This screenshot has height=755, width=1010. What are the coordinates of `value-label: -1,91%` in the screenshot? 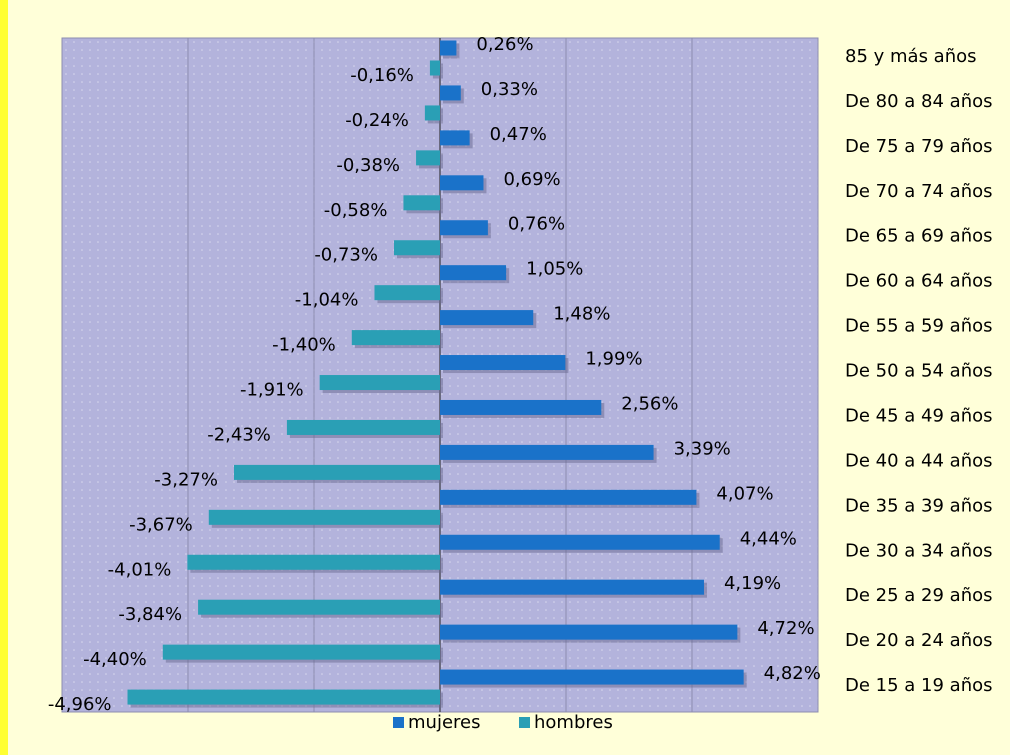 It's located at (272, 390).